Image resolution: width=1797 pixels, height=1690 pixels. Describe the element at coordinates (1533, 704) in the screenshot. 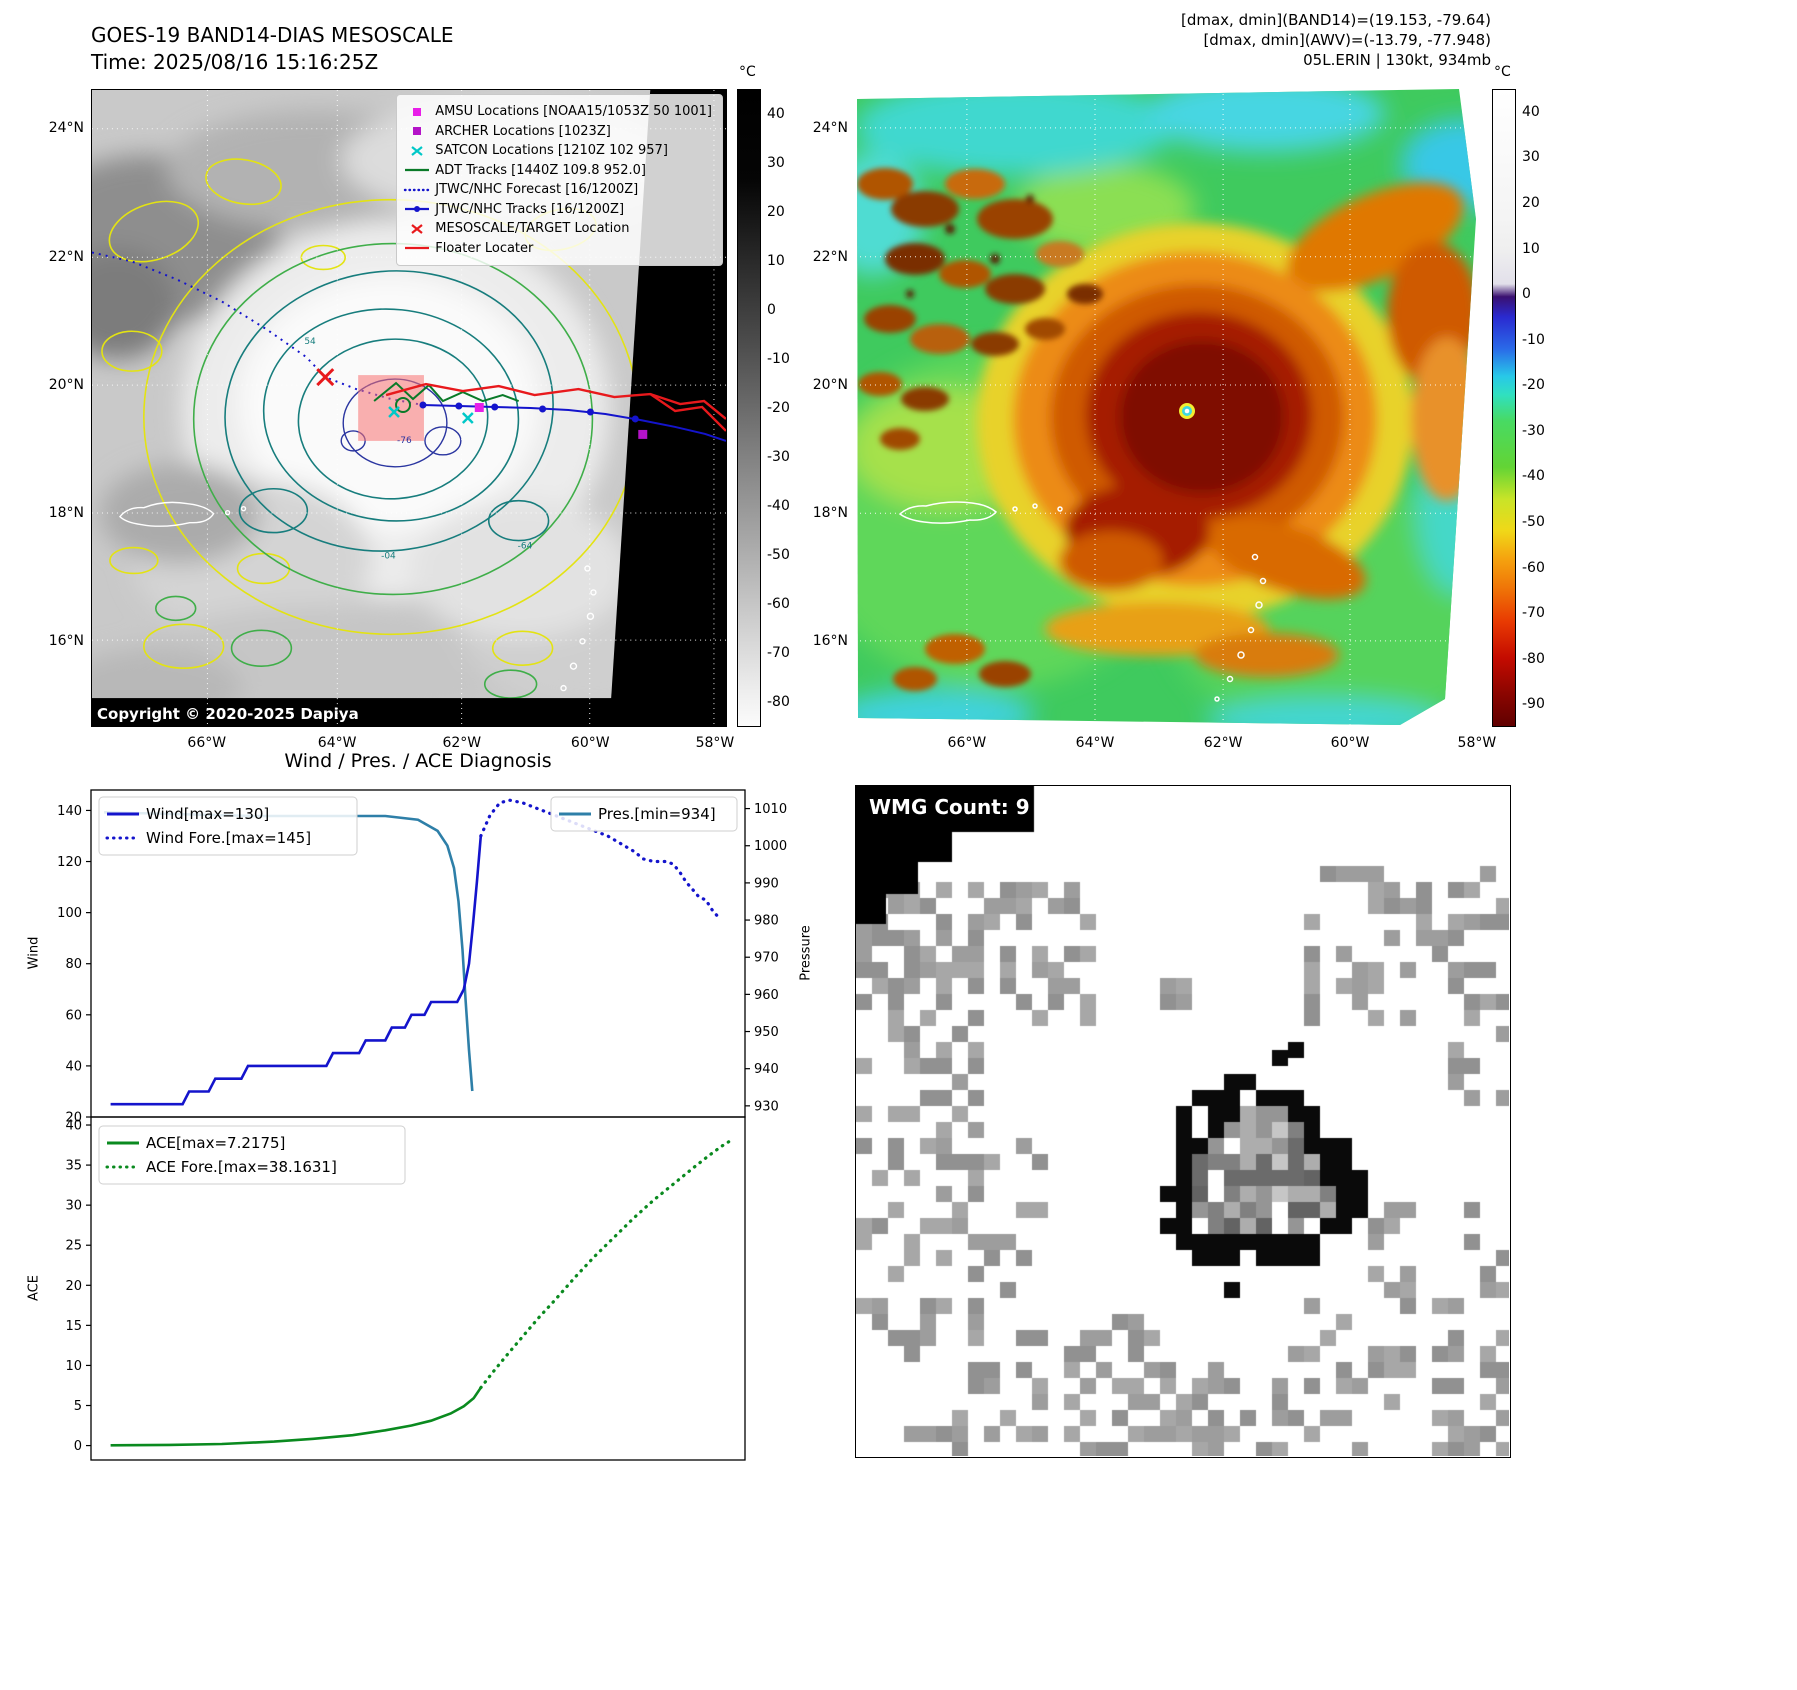

I see `colorbar-tick-label: -90` at that location.